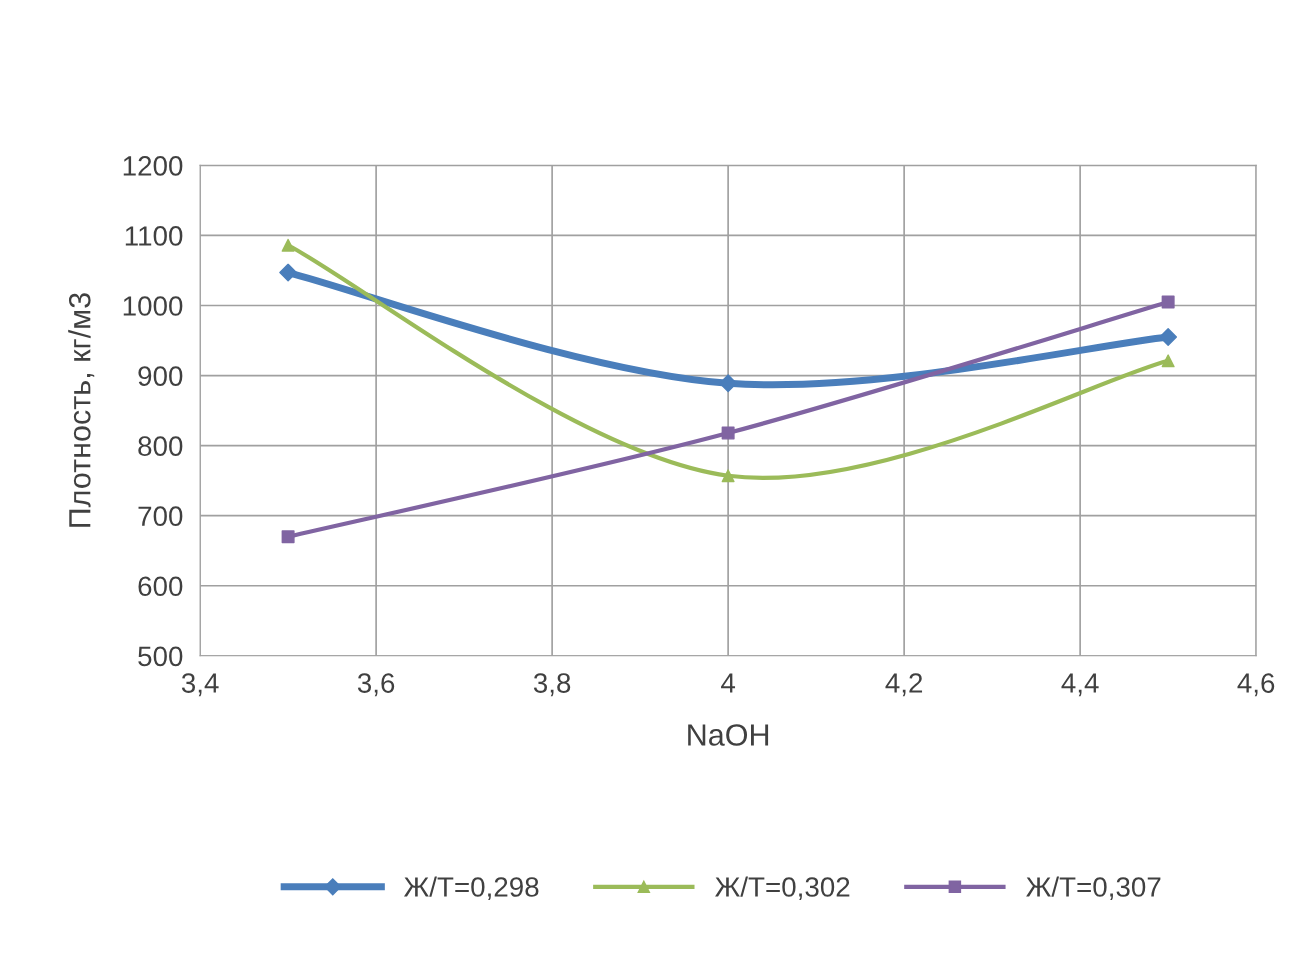 Image resolution: width=1291 pixels, height=956 pixels. Describe the element at coordinates (471, 888) in the screenshot. I see `legend-label: Ж/Т=0,298` at that location.